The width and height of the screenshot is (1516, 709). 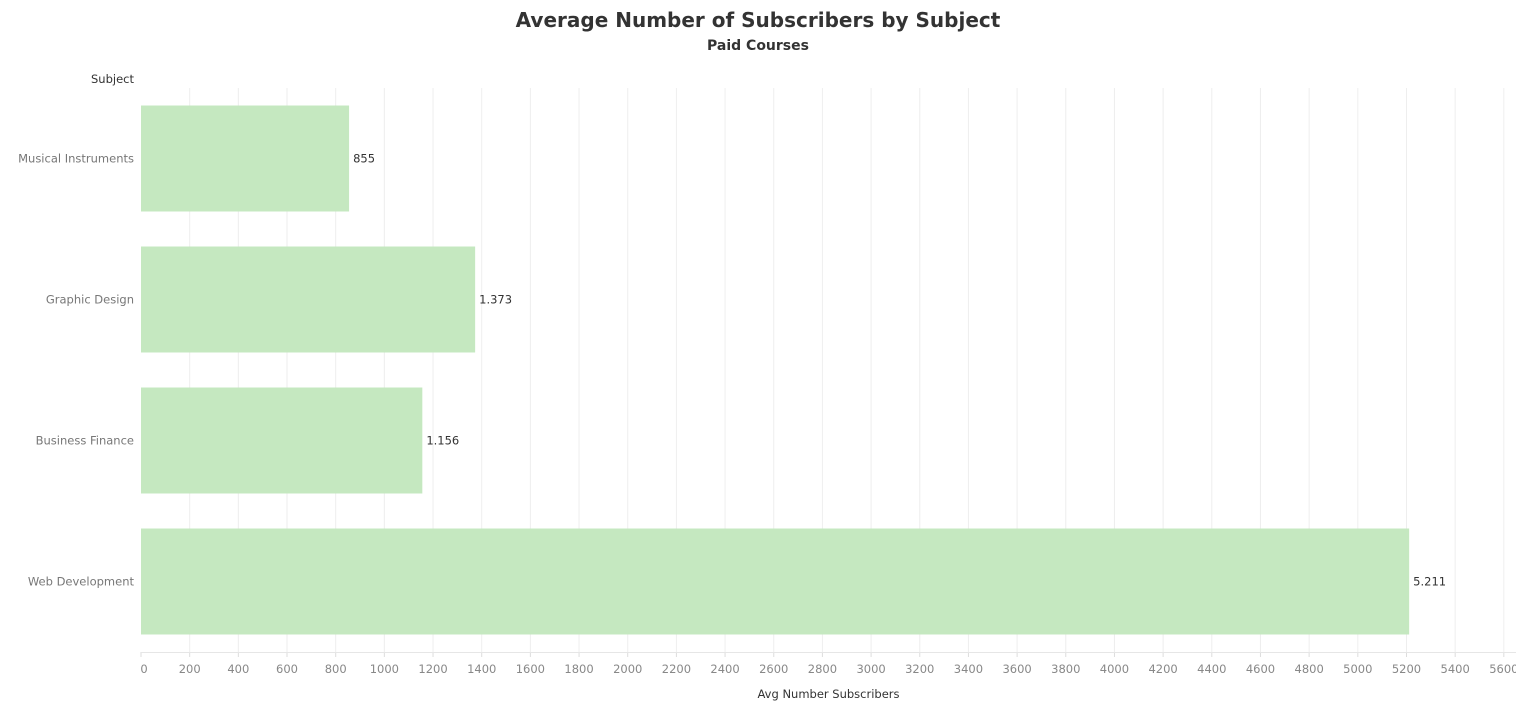 I want to click on data-label: 855, so click(x=364, y=159).